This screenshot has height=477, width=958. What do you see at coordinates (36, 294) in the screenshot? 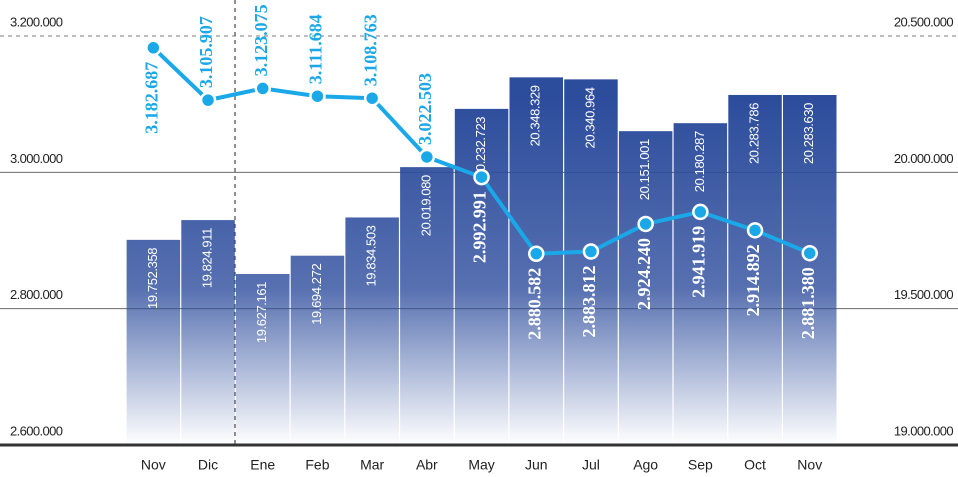
I see `y-tick-label: 2.800.000` at bounding box center [36, 294].